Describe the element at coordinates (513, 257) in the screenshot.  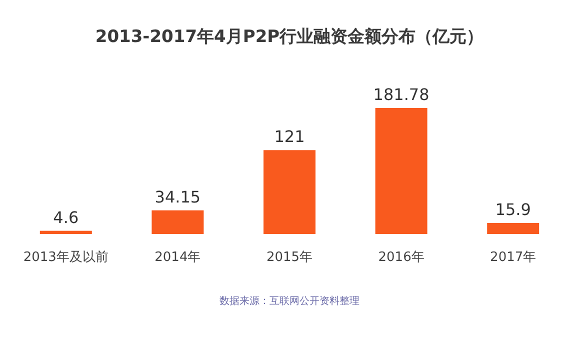
I see `x-tick-label: 2017年` at that location.